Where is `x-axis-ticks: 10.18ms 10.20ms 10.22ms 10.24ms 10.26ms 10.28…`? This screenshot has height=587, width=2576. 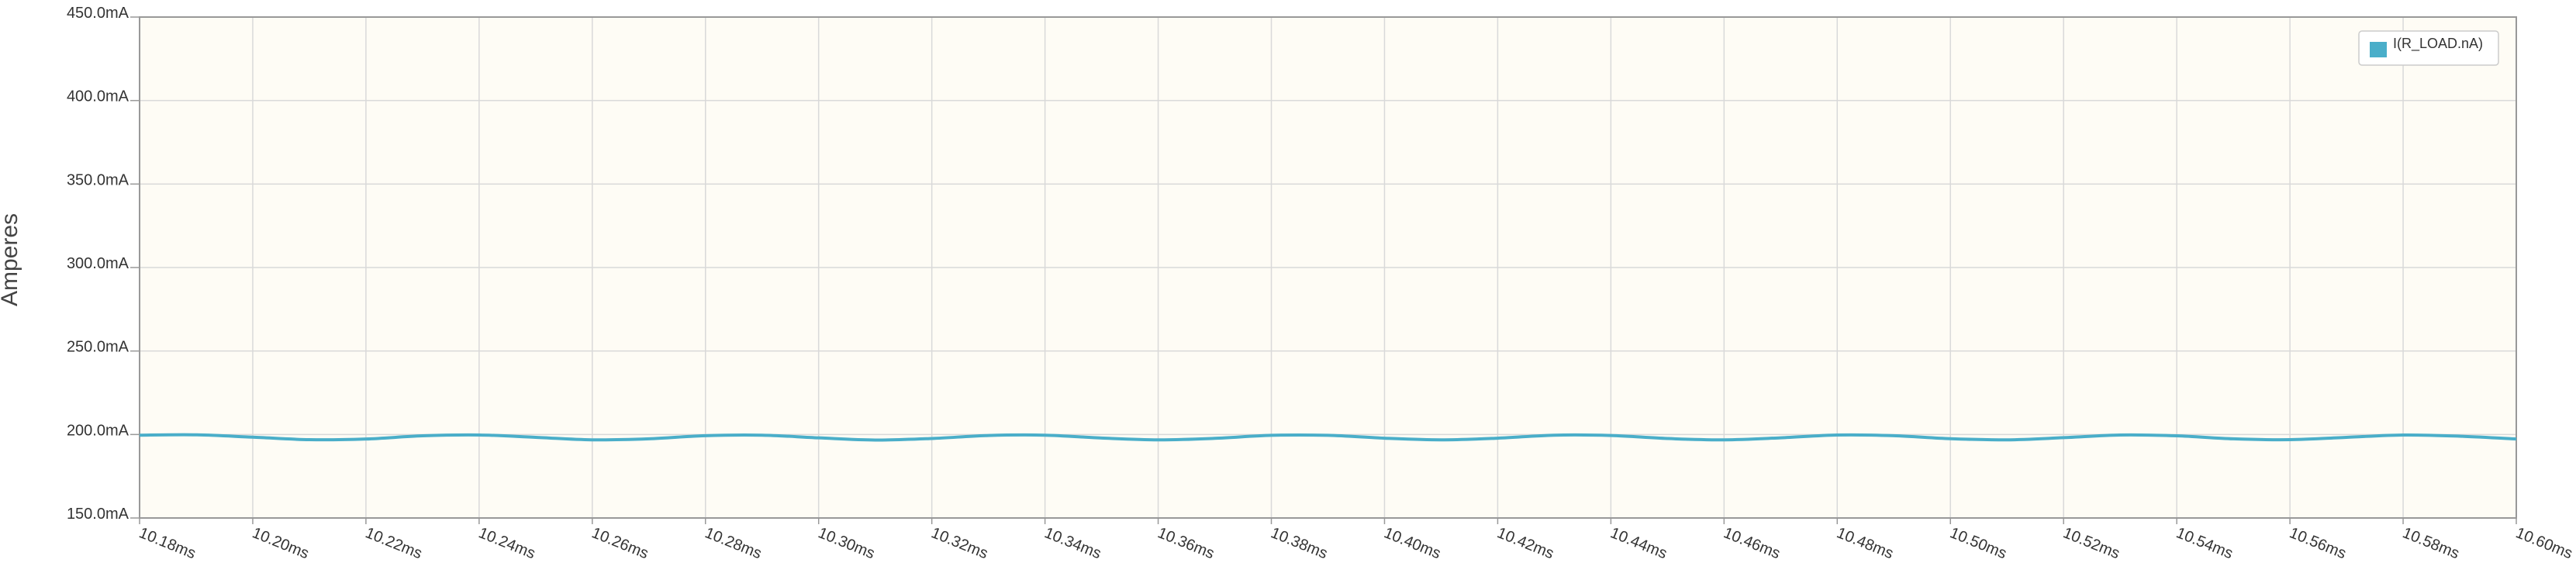
x-axis-ticks: 10.18ms 10.20ms 10.22ms 10.24ms 10.26ms 10.28… is located at coordinates (1356, 540).